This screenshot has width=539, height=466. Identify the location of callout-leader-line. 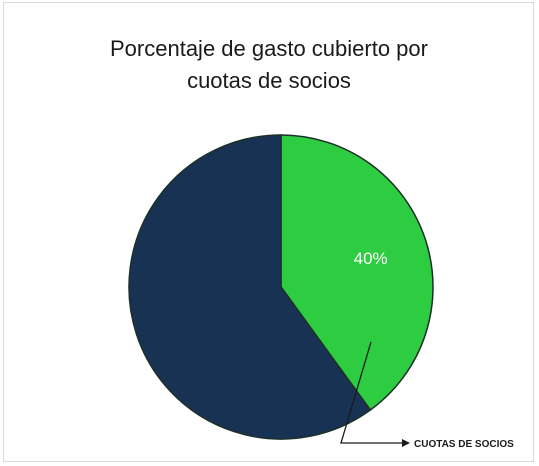
(371, 392).